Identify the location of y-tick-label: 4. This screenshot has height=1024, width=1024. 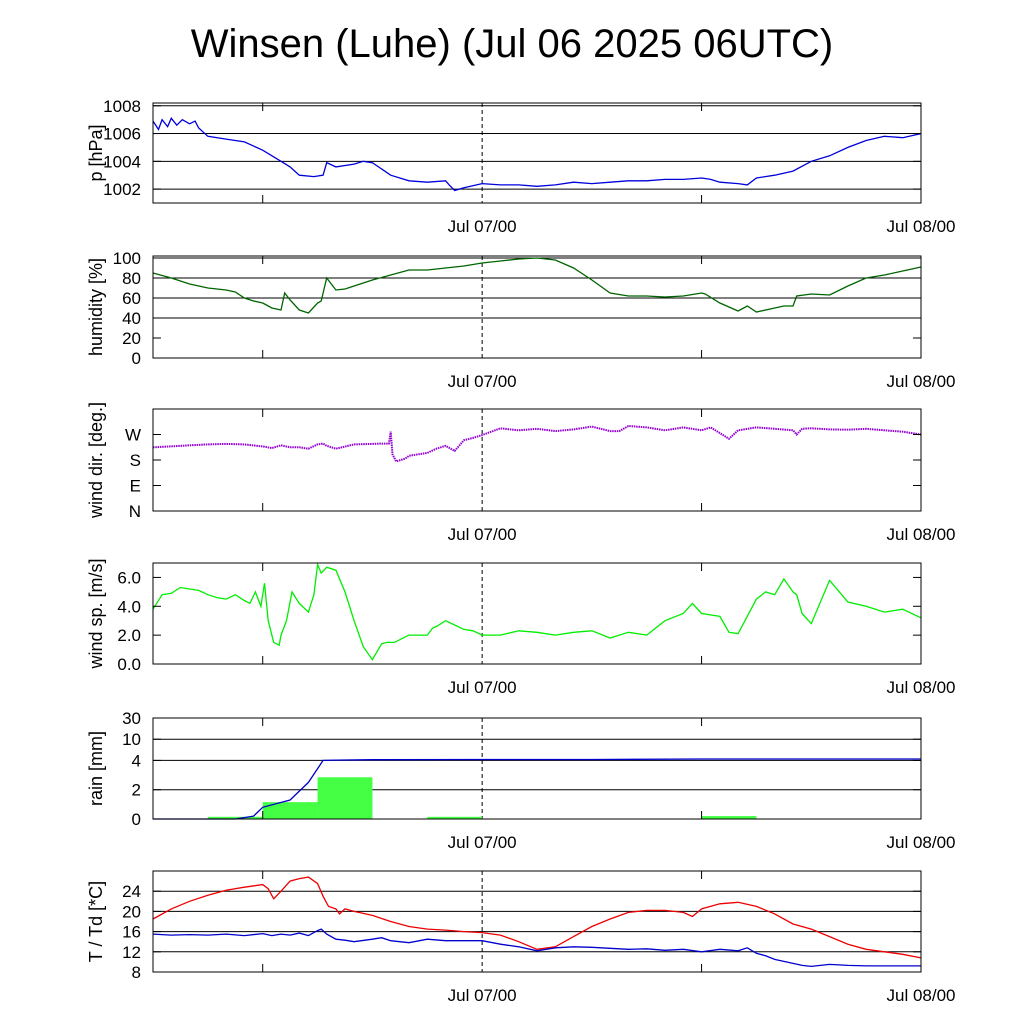
(136, 760).